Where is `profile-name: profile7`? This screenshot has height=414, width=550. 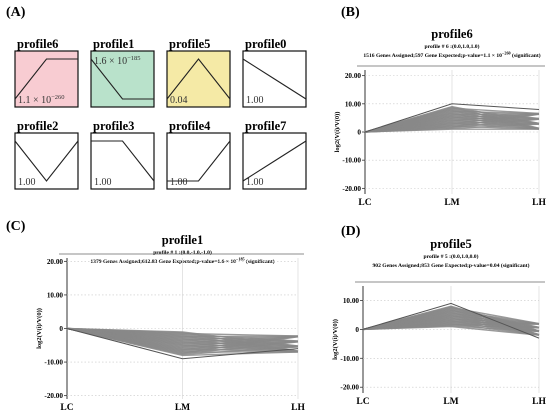
profile-name: profile7 is located at coordinates (265, 126).